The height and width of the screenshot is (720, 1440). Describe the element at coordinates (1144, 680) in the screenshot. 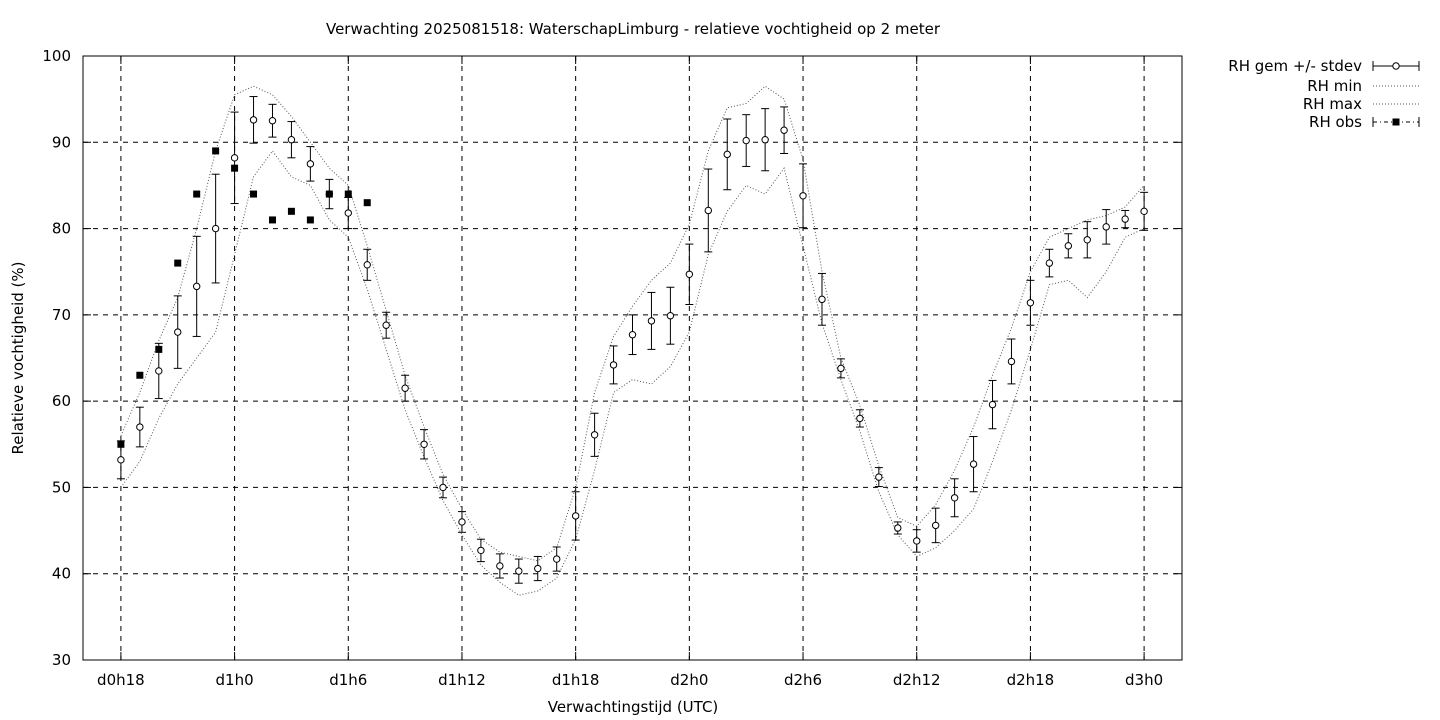

I see `x-tick-label: d3h0` at that location.